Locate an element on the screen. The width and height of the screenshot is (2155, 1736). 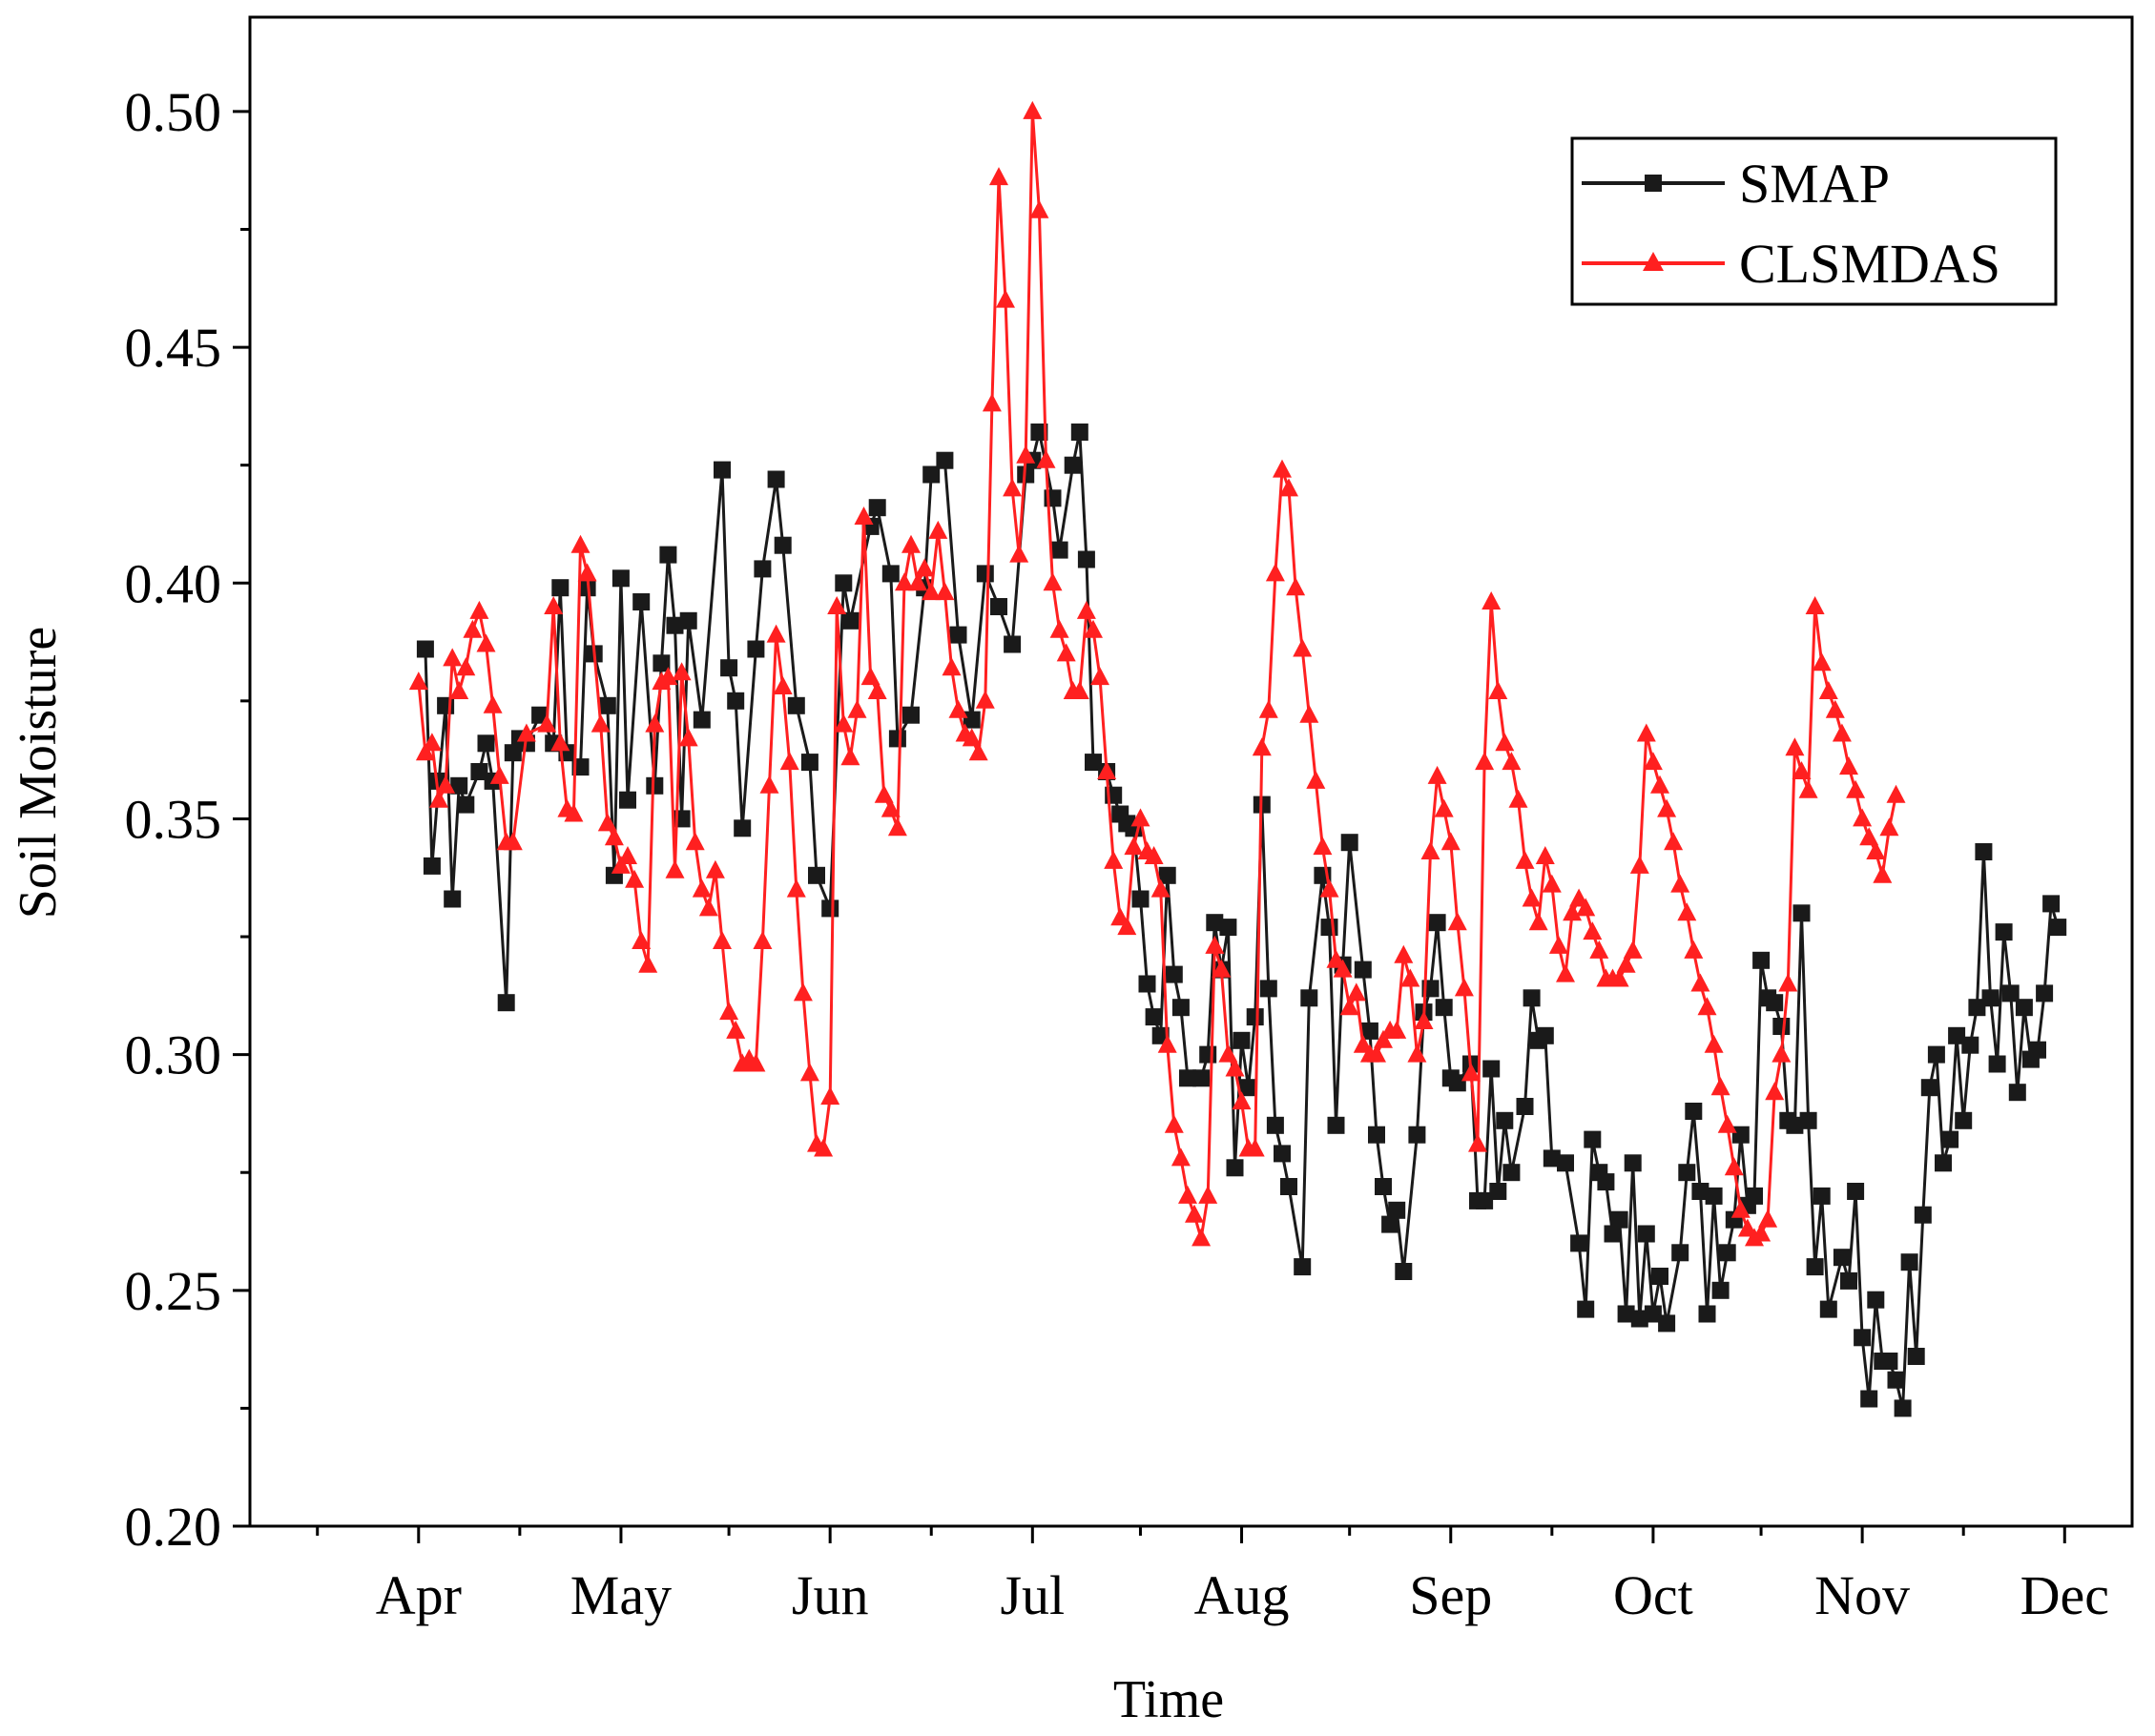
y-tick-label: 0.25 is located at coordinates (173, 1291).